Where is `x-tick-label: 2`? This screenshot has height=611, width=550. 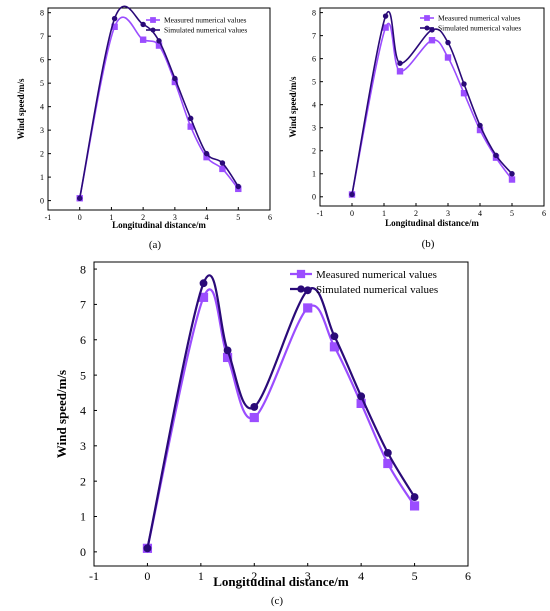 x-tick-label: 2 is located at coordinates (254, 576).